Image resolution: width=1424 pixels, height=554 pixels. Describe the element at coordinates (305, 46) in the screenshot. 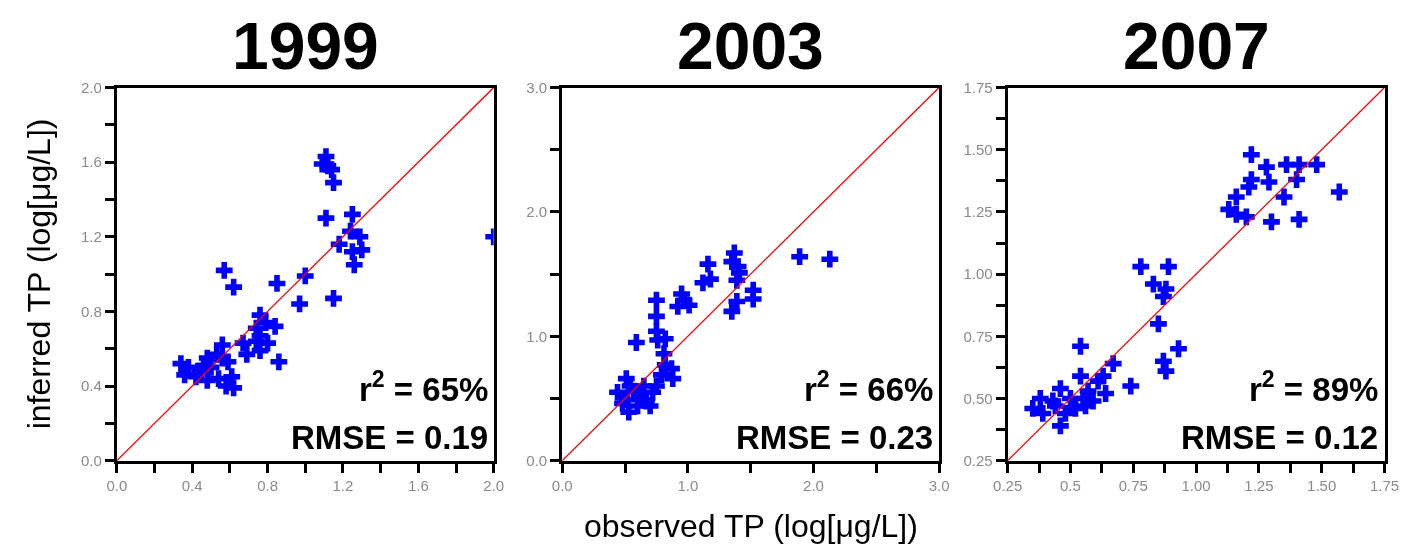

I see `chart-title: 1999` at that location.